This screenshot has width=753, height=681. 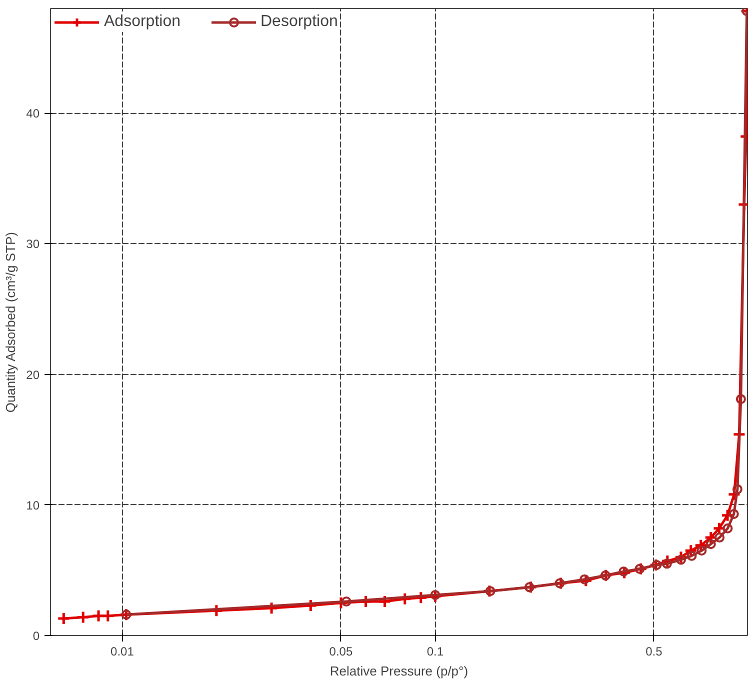 What do you see at coordinates (399, 671) in the screenshot?
I see `x-axis-title: Relative Pressure (p/p°)` at bounding box center [399, 671].